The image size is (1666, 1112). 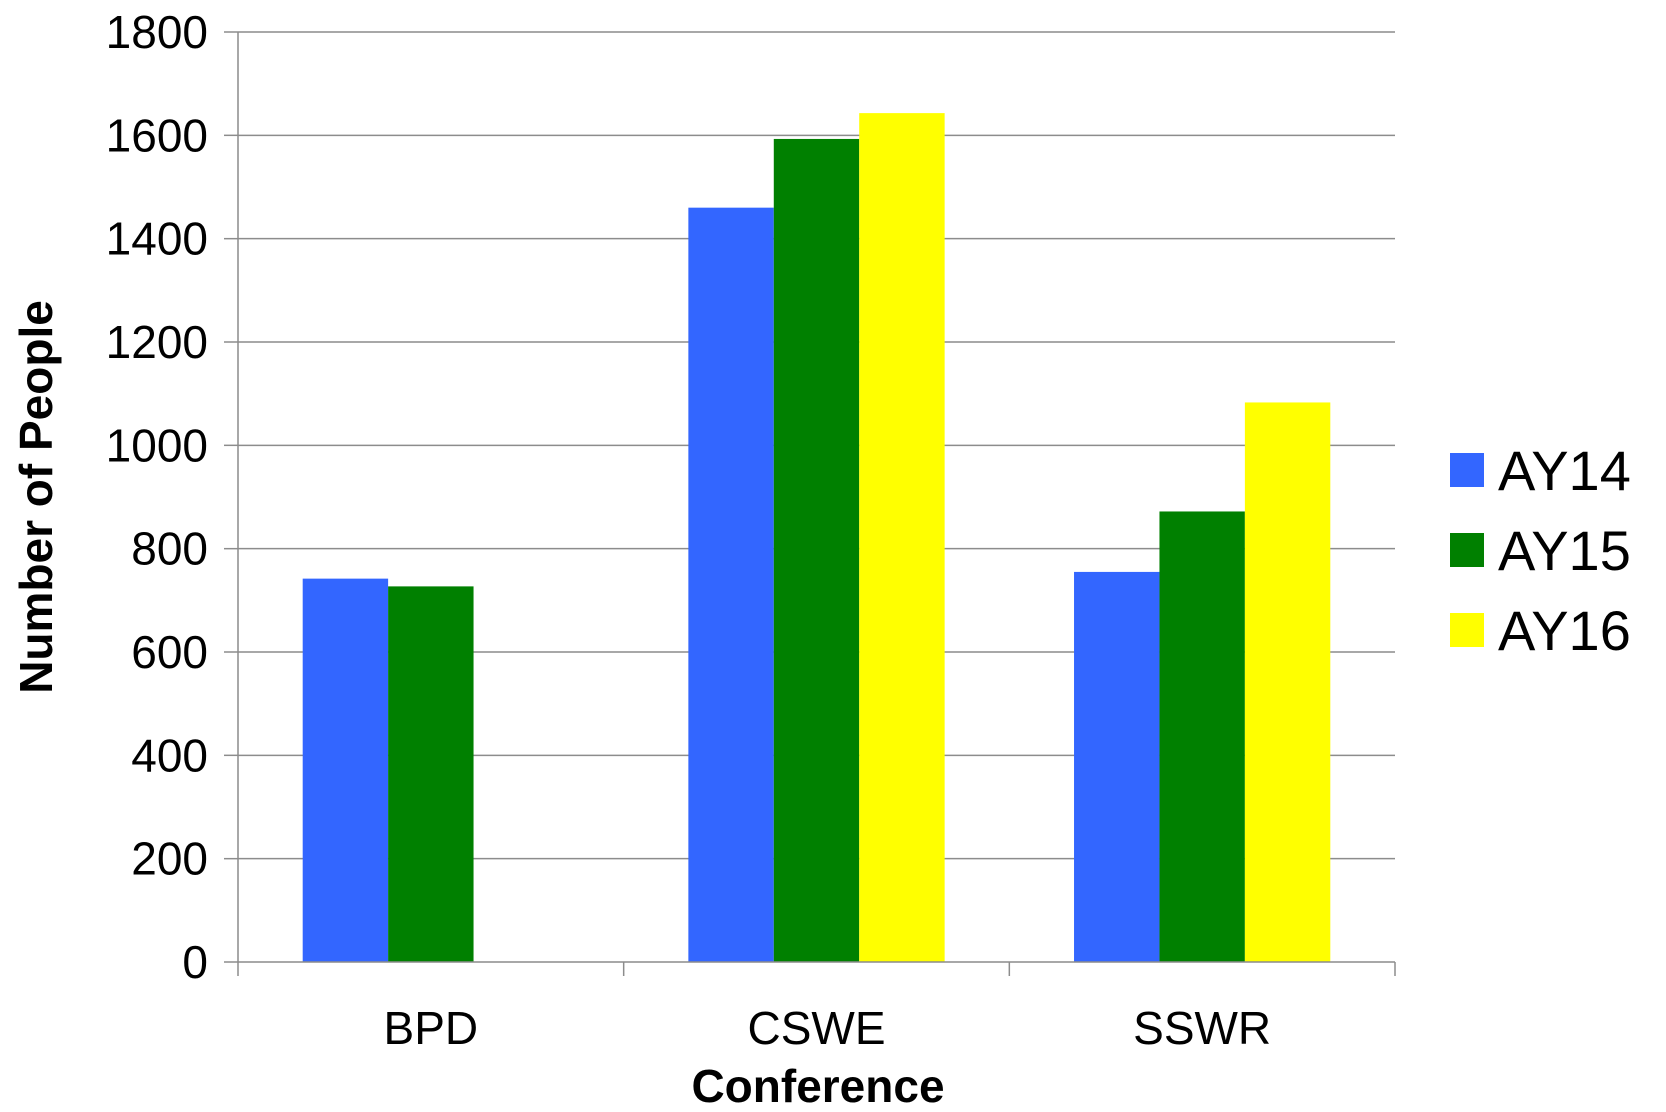 What do you see at coordinates (157, 135) in the screenshot?
I see `y-tick-label-1600: 1600` at bounding box center [157, 135].